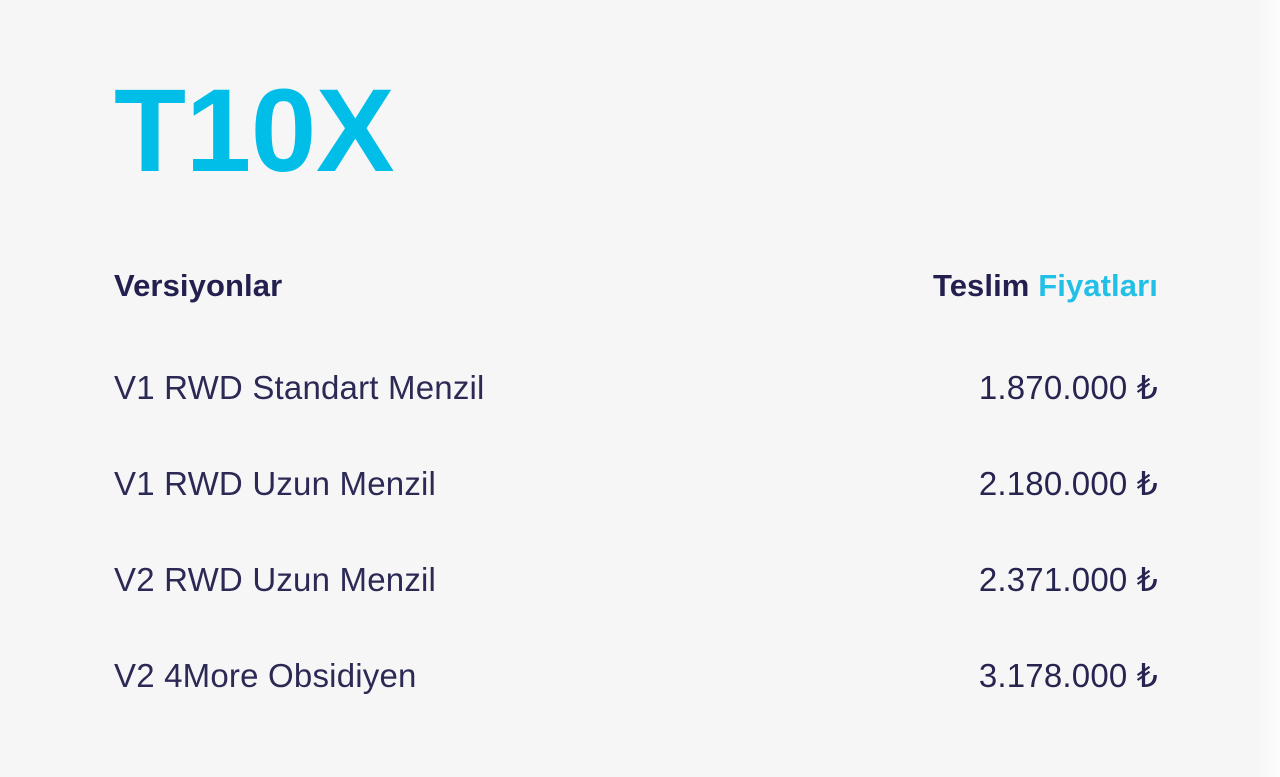  What do you see at coordinates (1068, 675) in the screenshot?
I see `version-price: 3.178.000 ₺` at bounding box center [1068, 675].